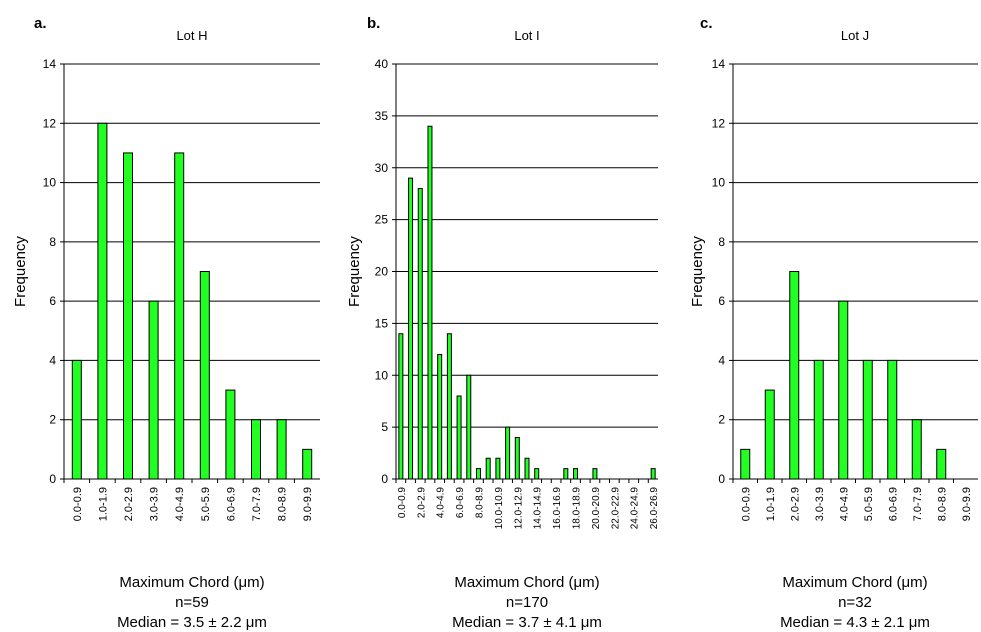 This screenshot has height=632, width=981. Describe the element at coordinates (577, 508) in the screenshot. I see `x-tick-label: 18.0-18.9` at that location.